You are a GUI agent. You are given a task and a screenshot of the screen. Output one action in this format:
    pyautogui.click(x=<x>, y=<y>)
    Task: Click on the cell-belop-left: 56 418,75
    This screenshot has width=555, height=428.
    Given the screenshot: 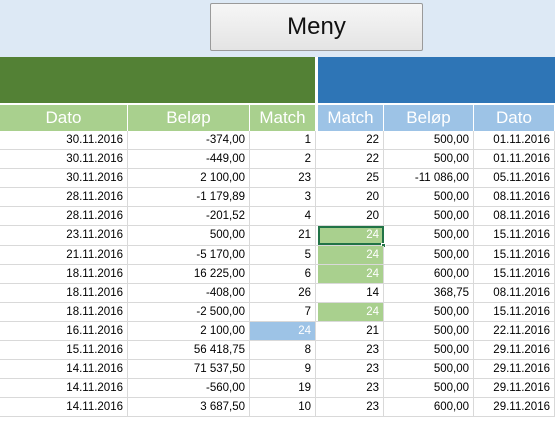 What is the action you would take?
    pyautogui.click(x=189, y=350)
    